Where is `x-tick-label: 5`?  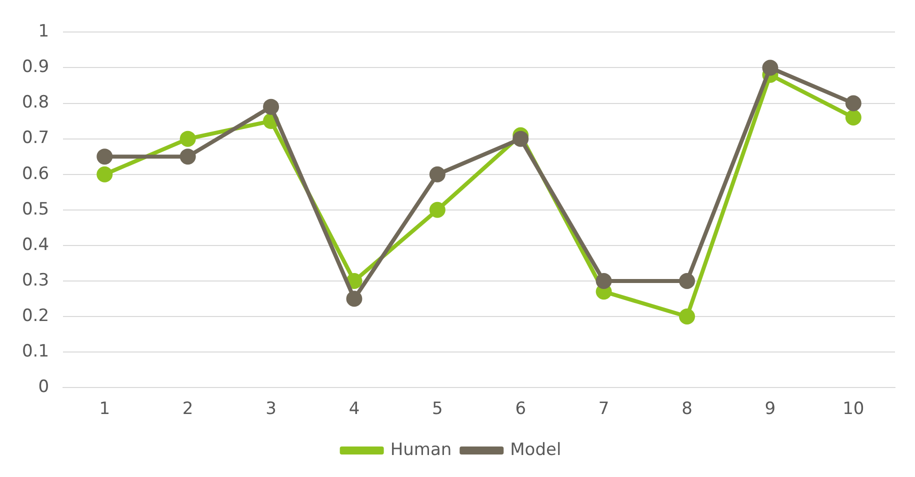
x-tick-label: 5 is located at coordinates (437, 409).